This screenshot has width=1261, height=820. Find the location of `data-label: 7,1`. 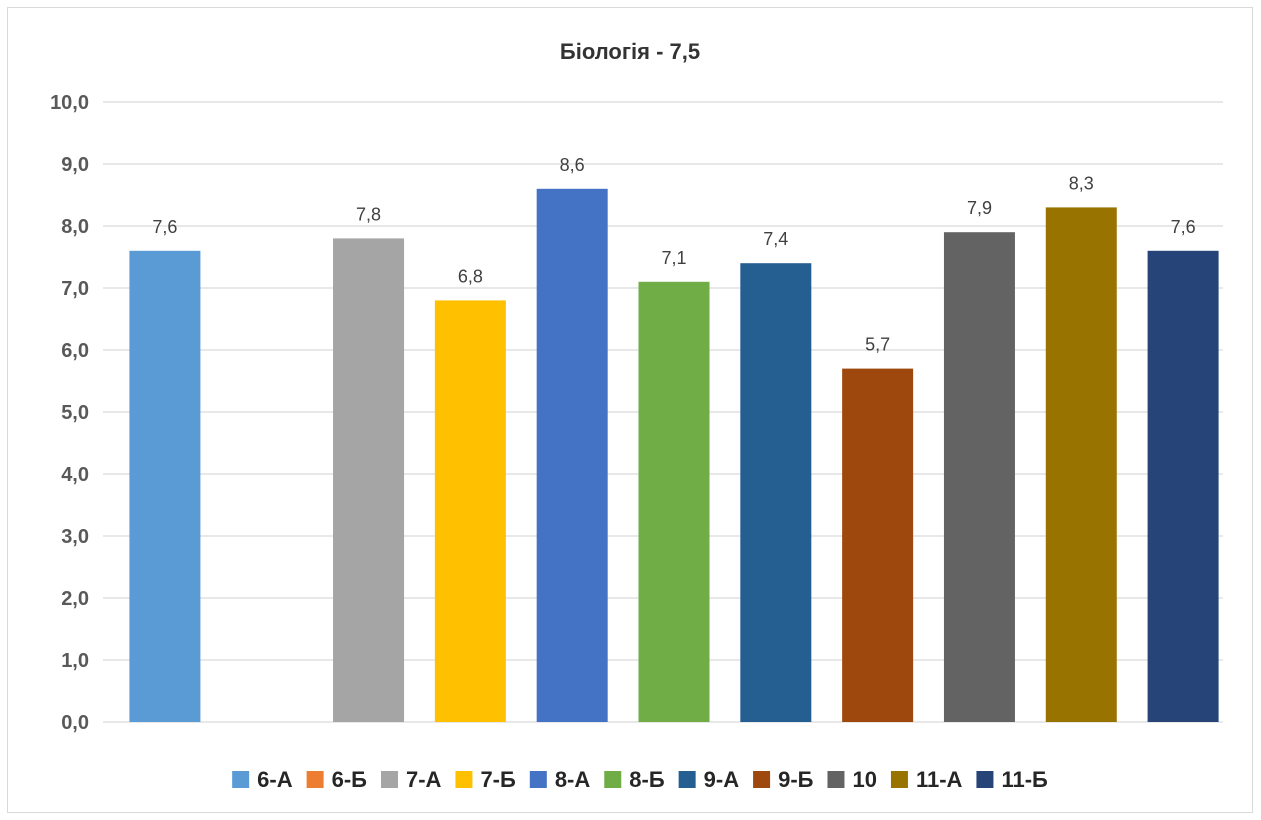

data-label: 7,1 is located at coordinates (673, 258).